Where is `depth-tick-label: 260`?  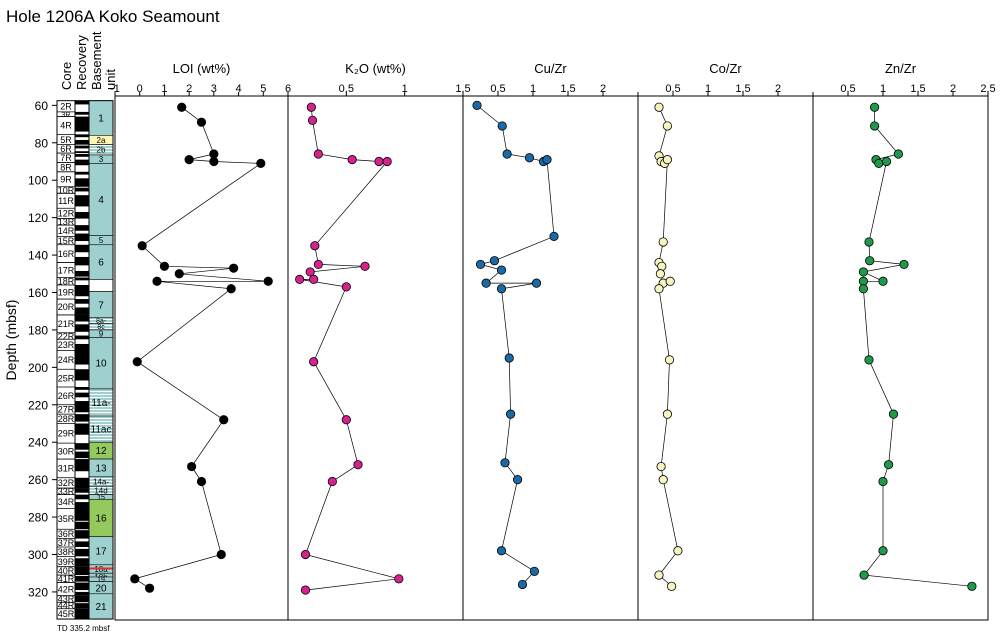
depth-tick-label: 260 is located at coordinates (38, 480).